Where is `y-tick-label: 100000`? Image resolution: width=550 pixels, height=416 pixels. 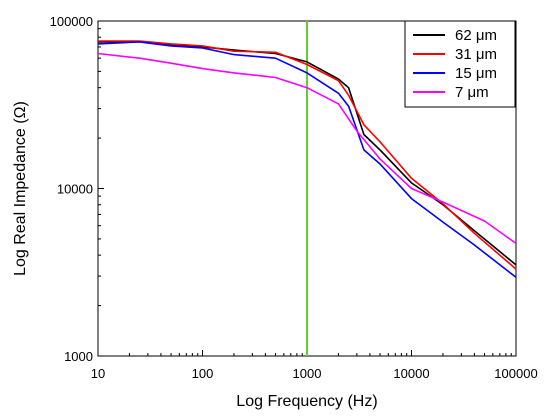 y-tick-label: 100000 is located at coordinates (71, 21).